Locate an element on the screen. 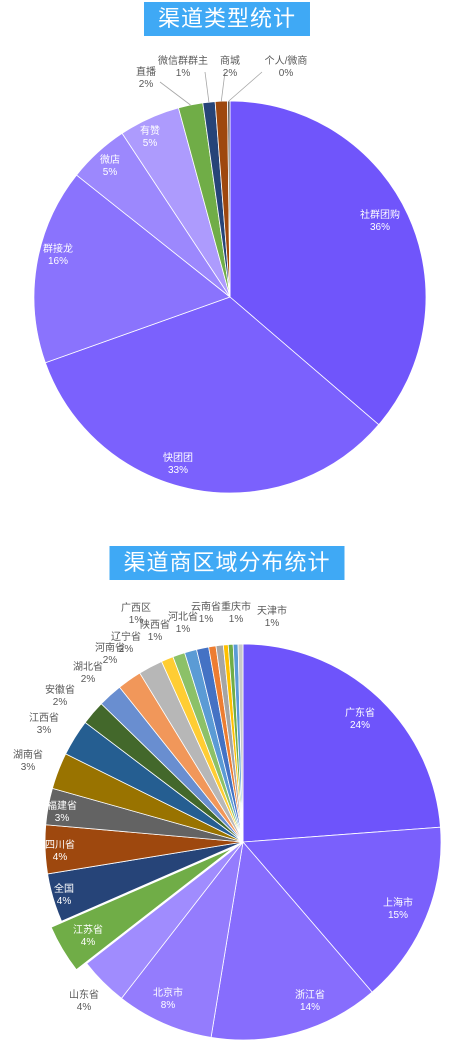  slice-percent-5: 4% is located at coordinates (88, 942).